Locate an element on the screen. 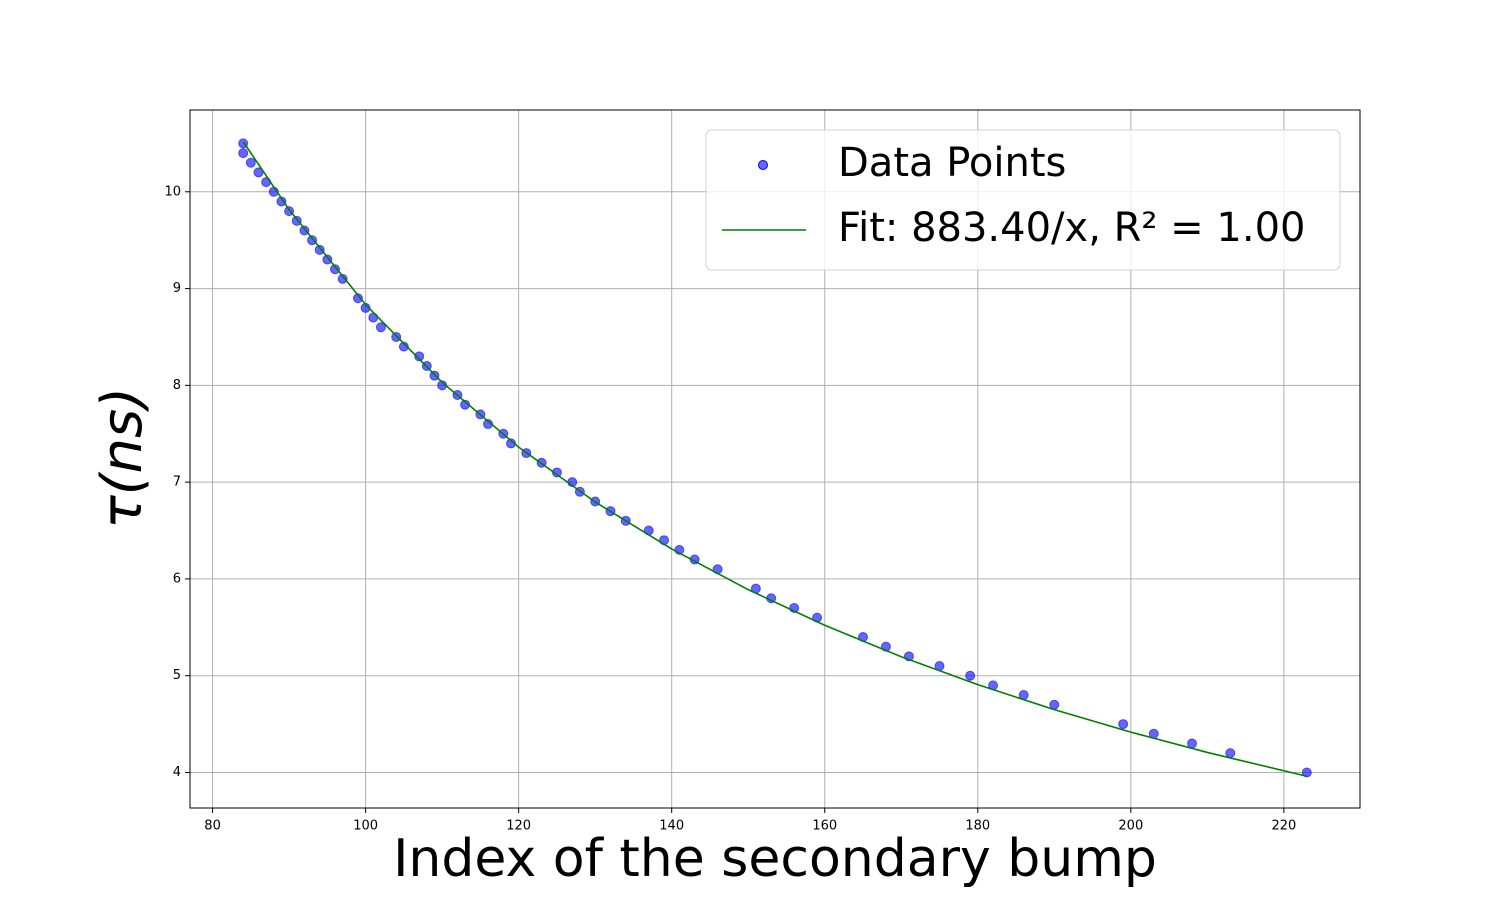  legend: Data Points Fit: 883.40/x, R² = 1.00 is located at coordinates (1023, 200).